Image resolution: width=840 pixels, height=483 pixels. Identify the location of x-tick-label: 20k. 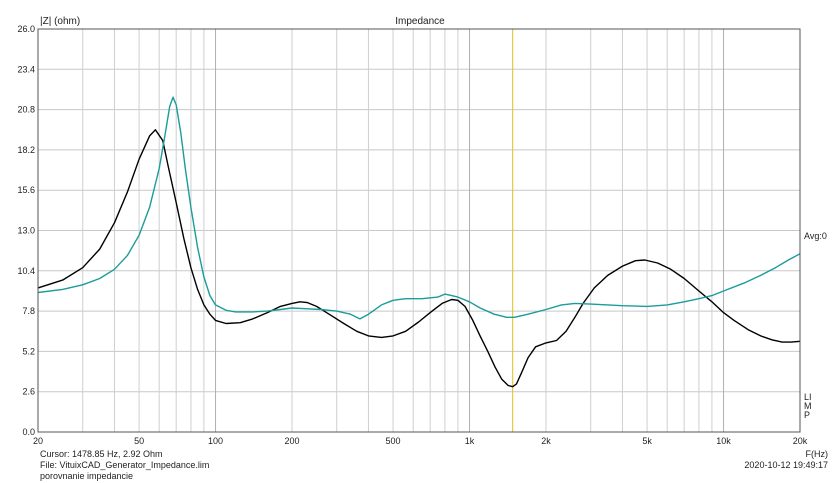
(800, 441).